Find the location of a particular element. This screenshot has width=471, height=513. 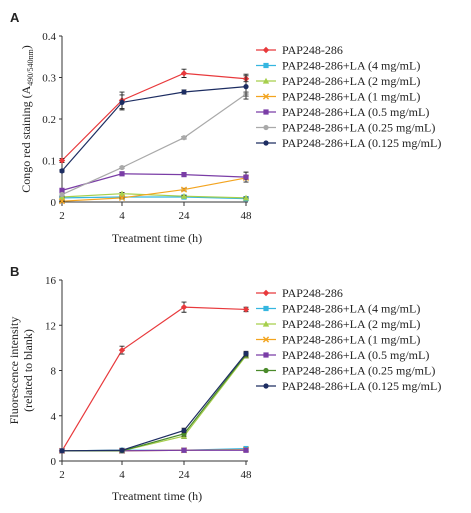

y-tick-label: 0.1 is located at coordinates (49, 162).